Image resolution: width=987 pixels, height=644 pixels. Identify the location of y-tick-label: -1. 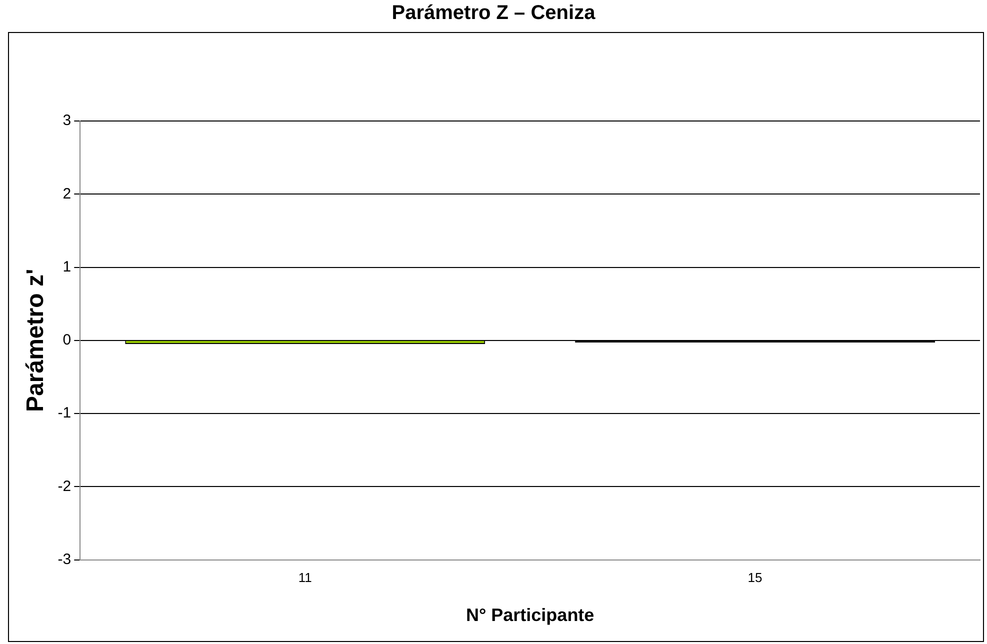
(65, 413).